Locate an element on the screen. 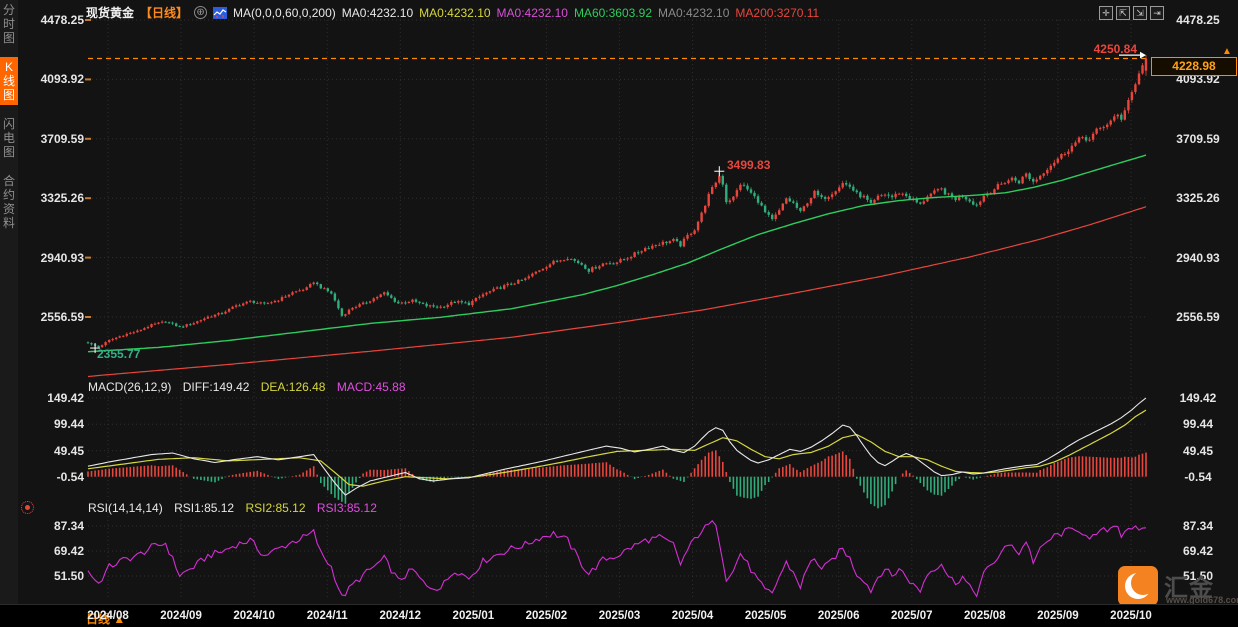 The height and width of the screenshot is (627, 1238). site-watermark: 汇金网 www.gold678.com is located at coordinates (1178, 596).